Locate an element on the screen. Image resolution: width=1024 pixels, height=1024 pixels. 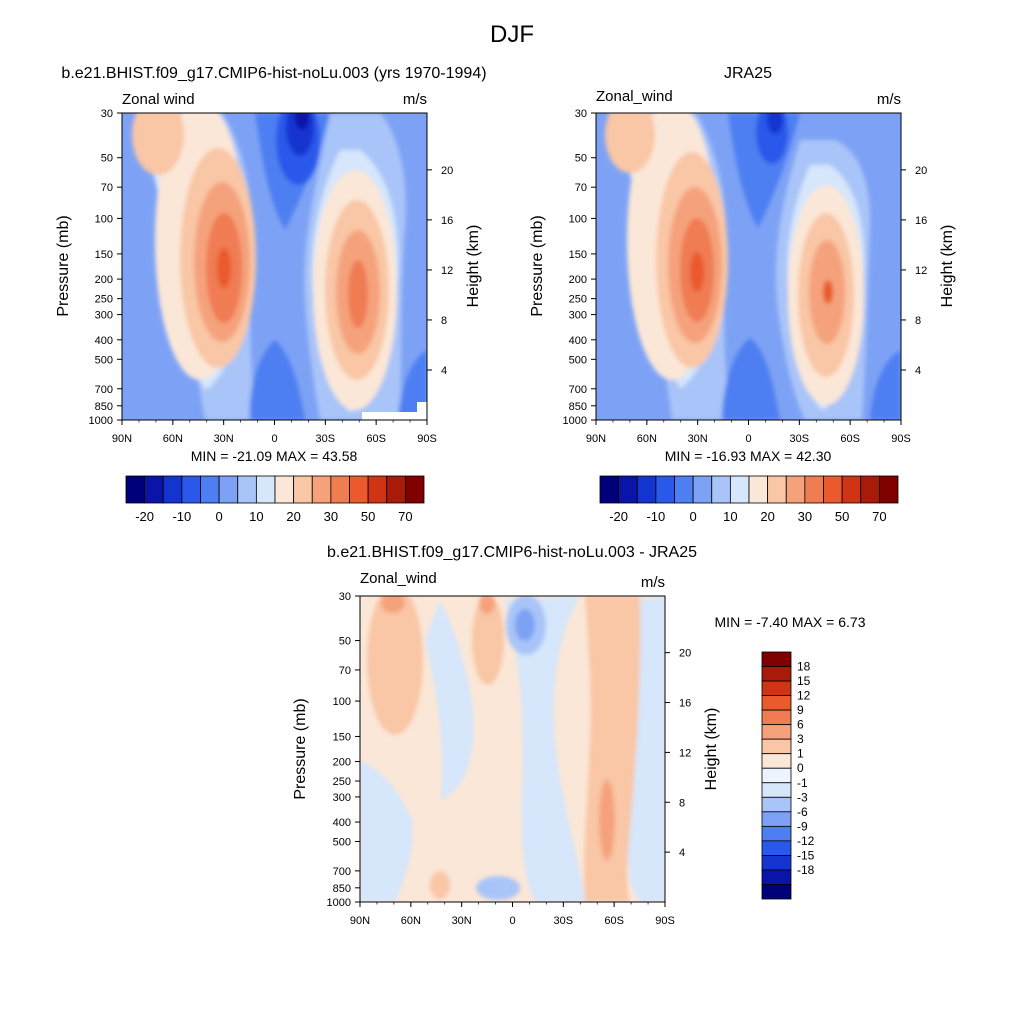
figure-title: DJF is located at coordinates (512, 34).